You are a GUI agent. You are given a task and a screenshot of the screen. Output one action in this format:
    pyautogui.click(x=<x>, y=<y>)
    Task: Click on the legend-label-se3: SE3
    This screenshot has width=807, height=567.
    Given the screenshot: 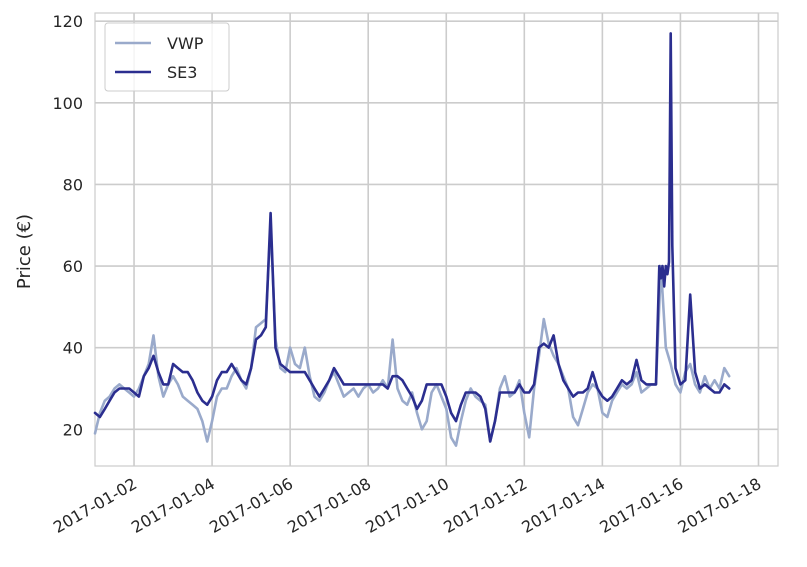 What is the action you would take?
    pyautogui.click(x=182, y=72)
    